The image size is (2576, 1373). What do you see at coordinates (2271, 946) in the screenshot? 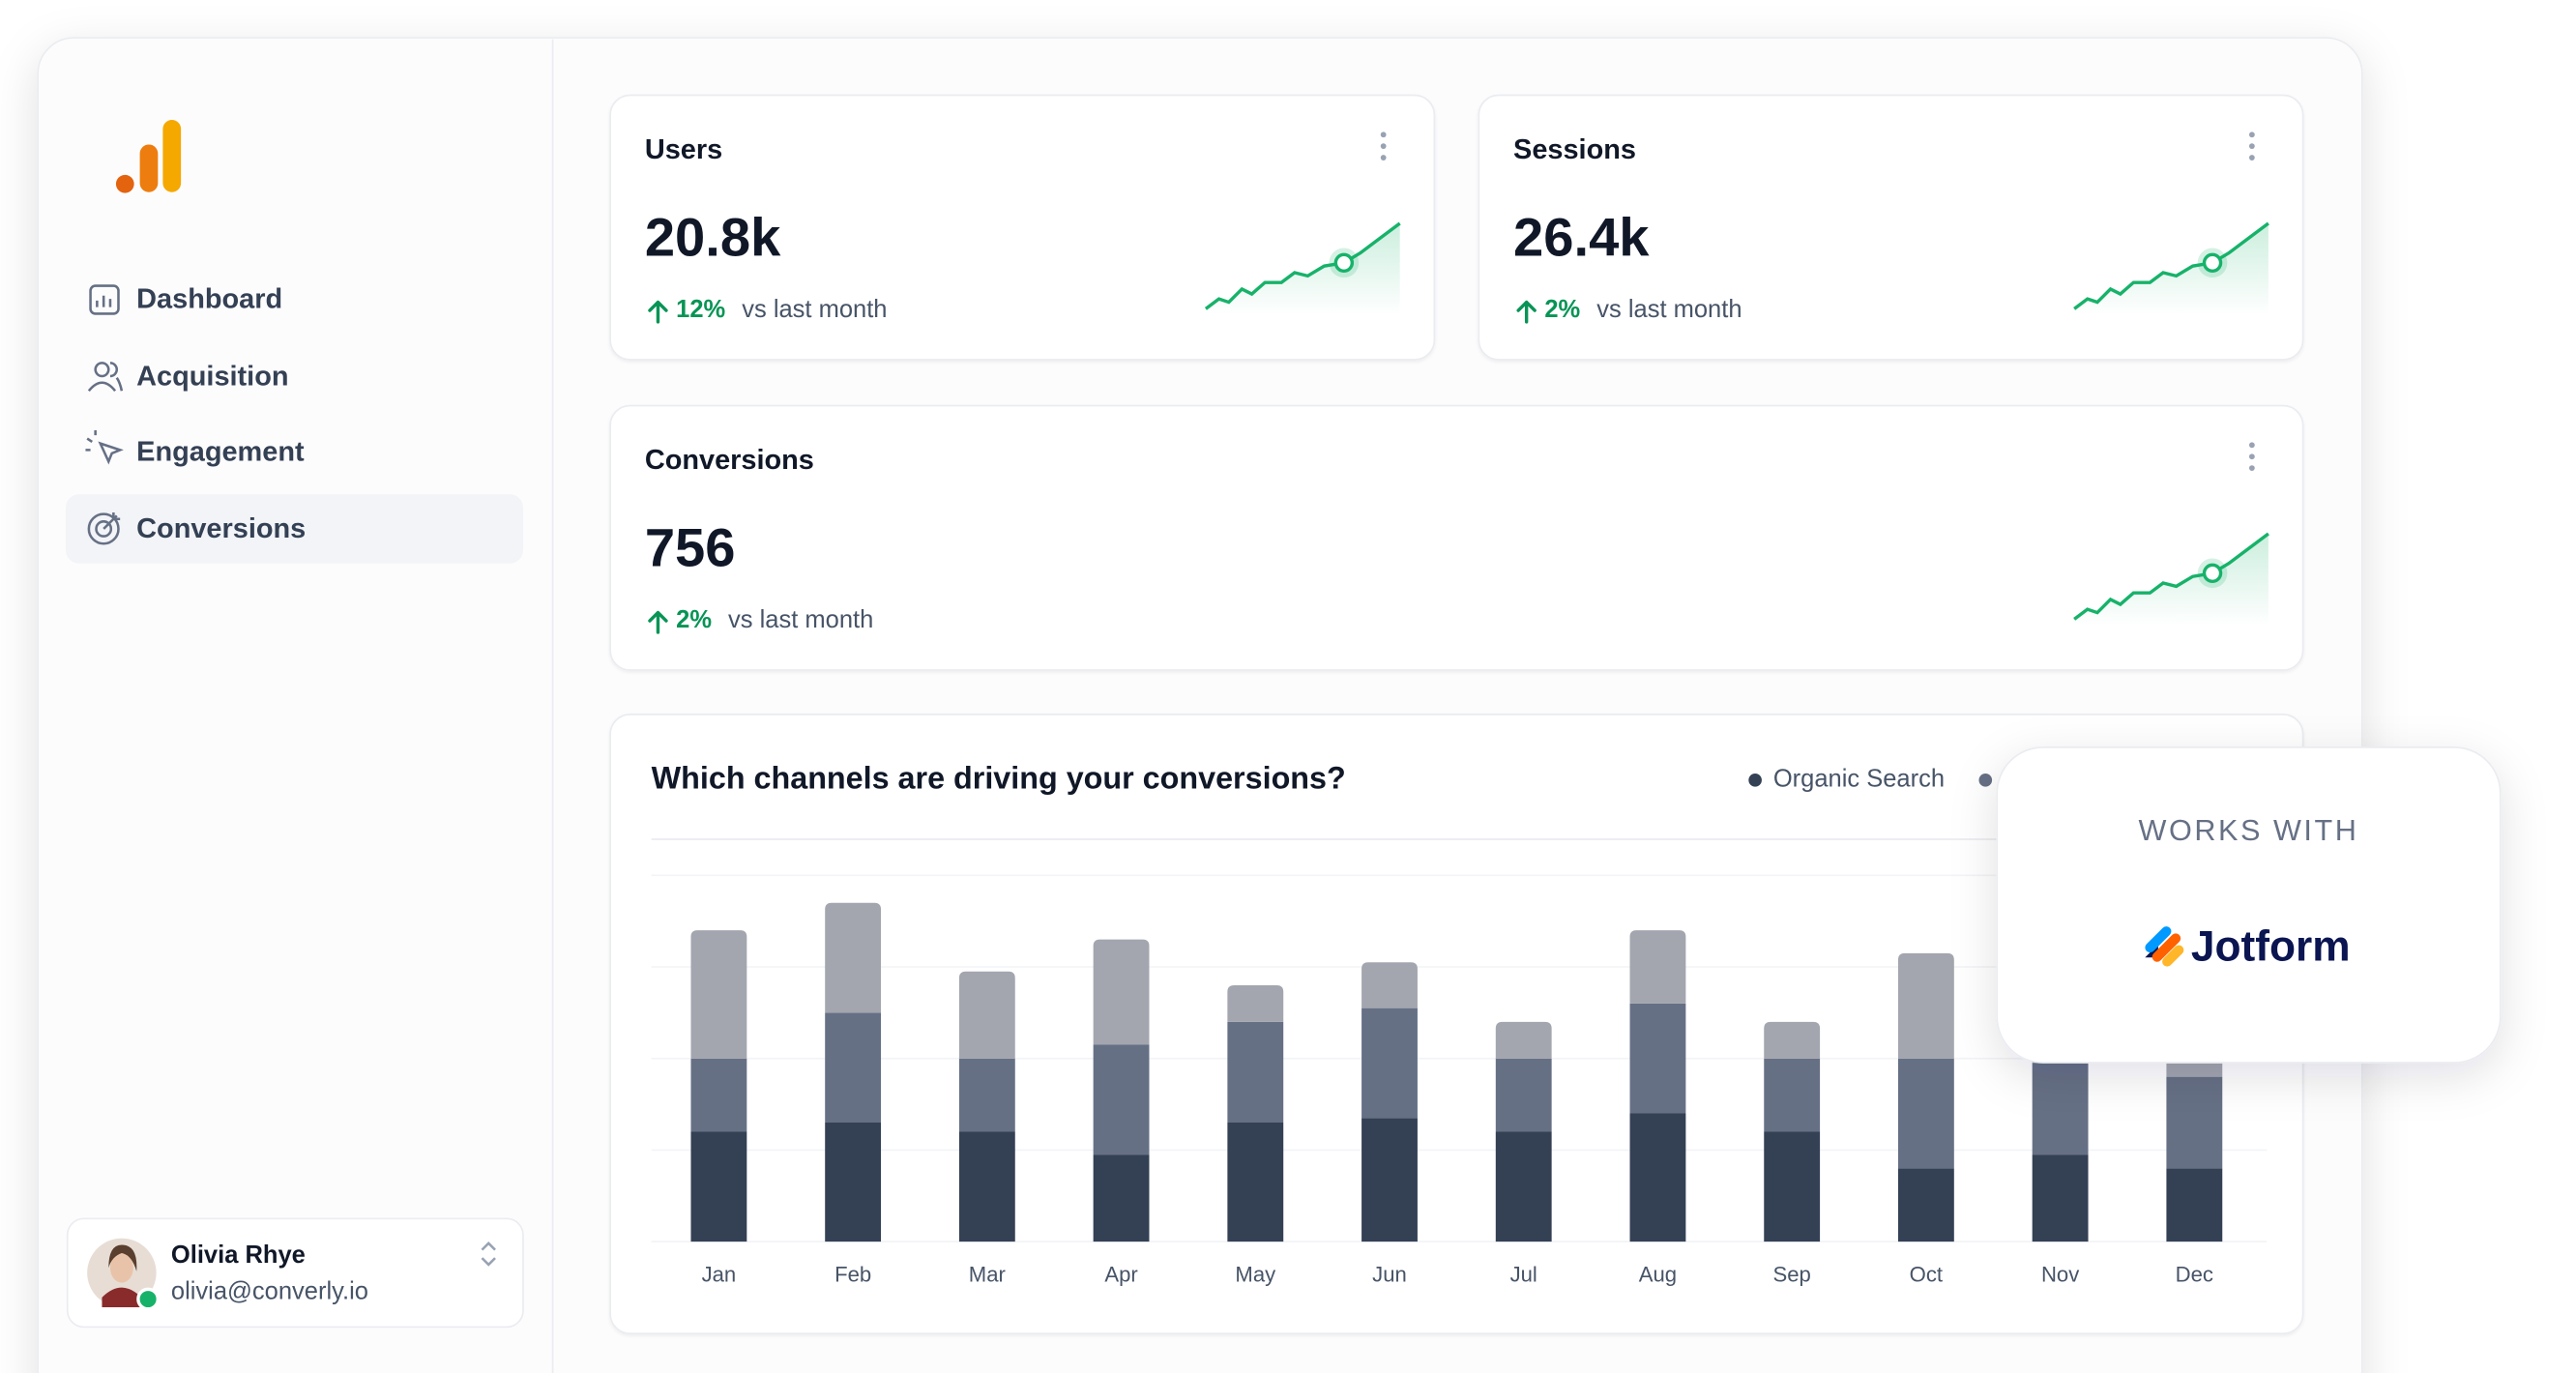
I see `brand-name: Jotform` at bounding box center [2271, 946].